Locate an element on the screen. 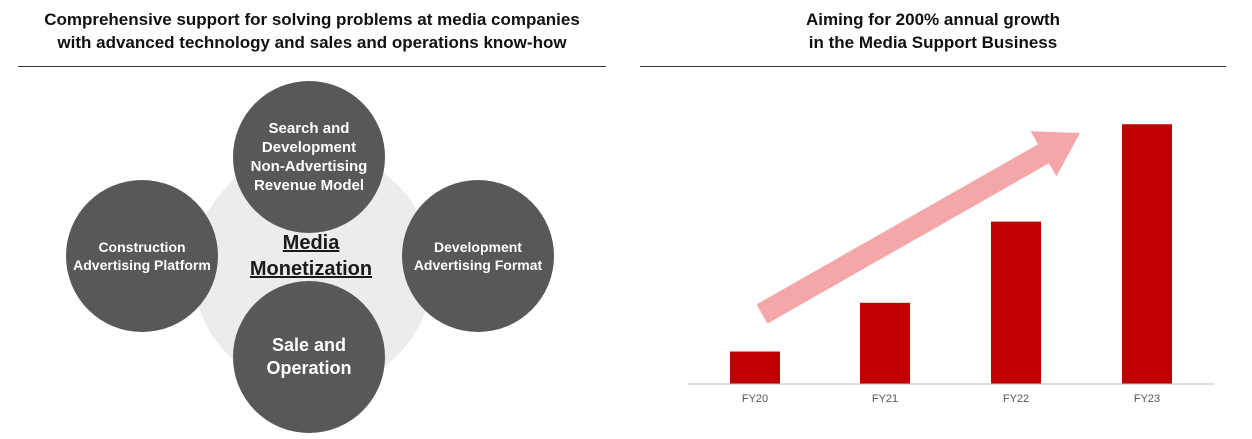 The image size is (1252, 439). right-title-divider is located at coordinates (933, 66).